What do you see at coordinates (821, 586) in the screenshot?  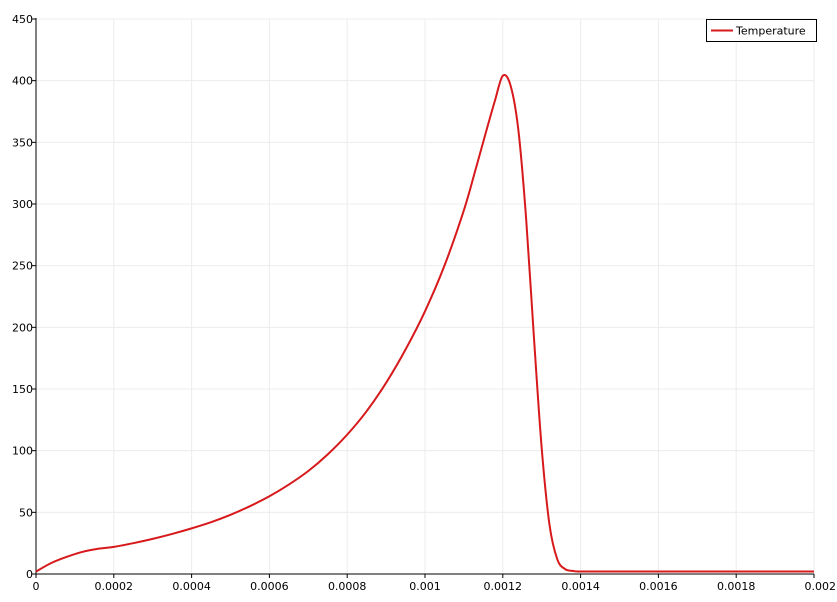 I see `x-tick-label: 0.002` at bounding box center [821, 586].